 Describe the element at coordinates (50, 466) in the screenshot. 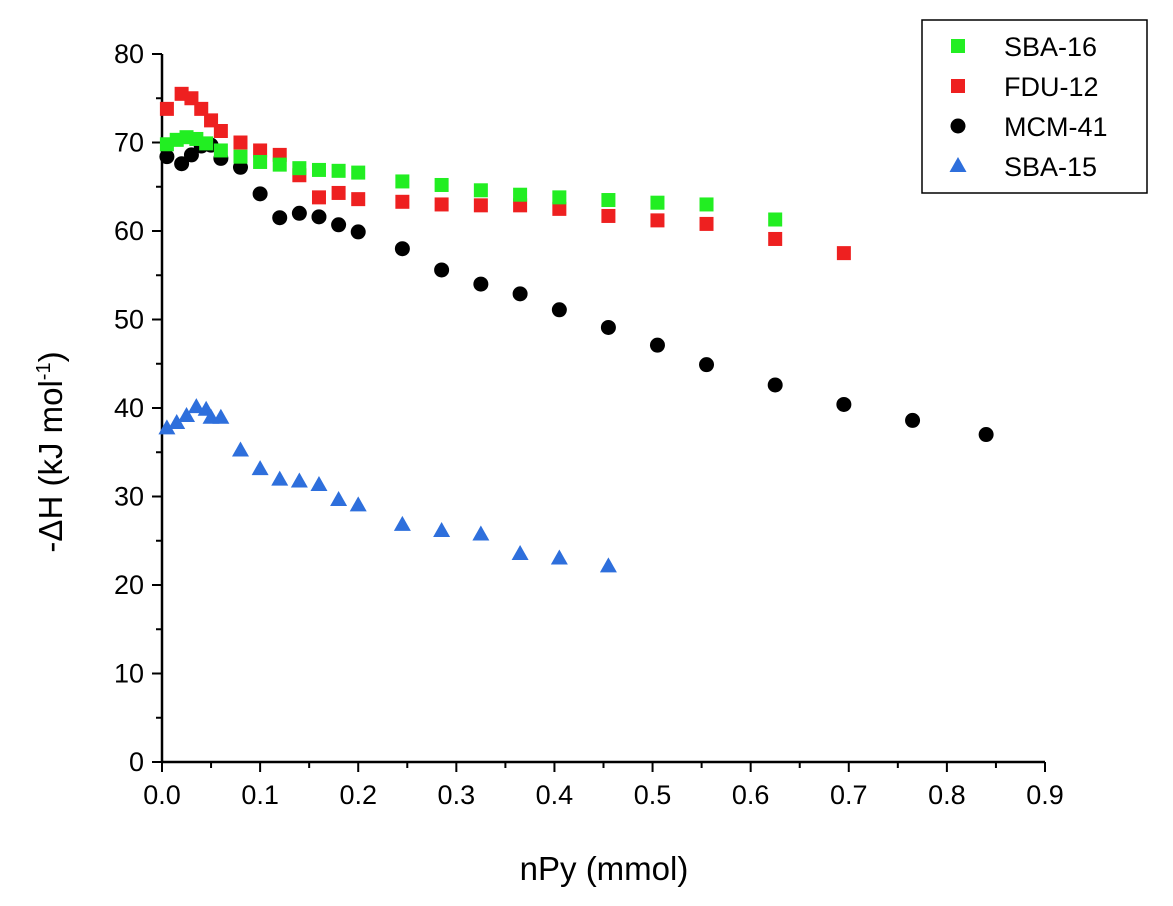

I see `y-axis-title-main: -ΔH (kJ mol` at that location.